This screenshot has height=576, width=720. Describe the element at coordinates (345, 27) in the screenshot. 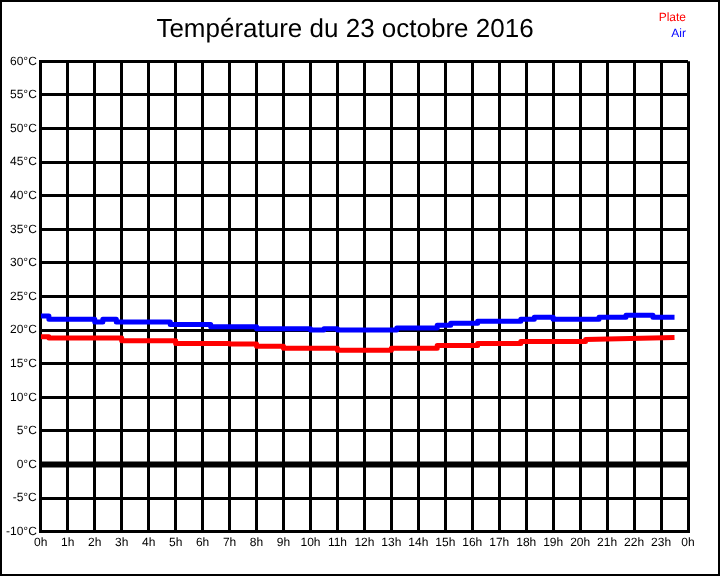

I see `chart-title: Température du 23 octobre 2016` at that location.